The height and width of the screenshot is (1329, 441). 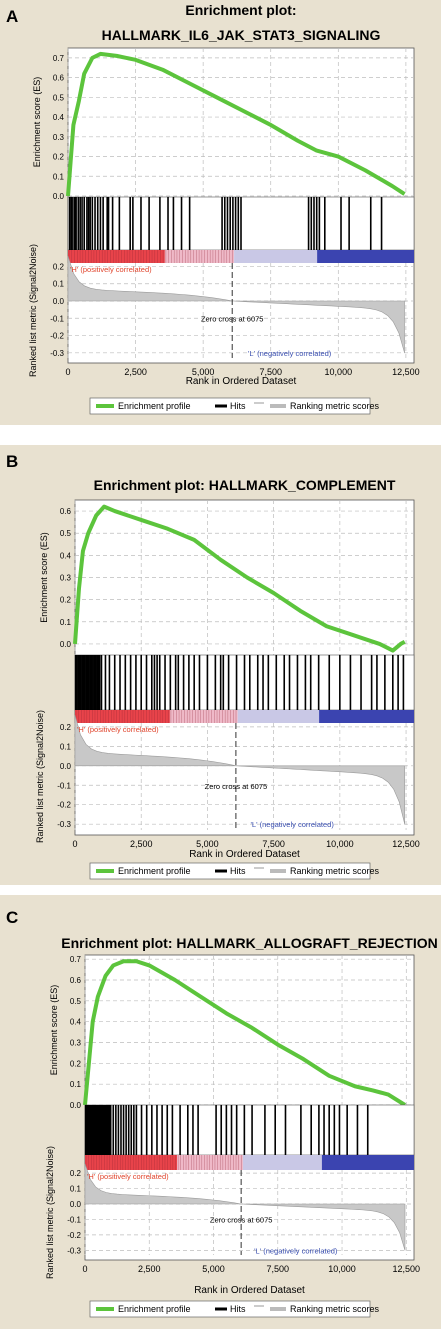 What do you see at coordinates (245, 485) in the screenshot?
I see `plot-title: Enrichment plot: HALLMARK_COMPLEMENT` at bounding box center [245, 485].